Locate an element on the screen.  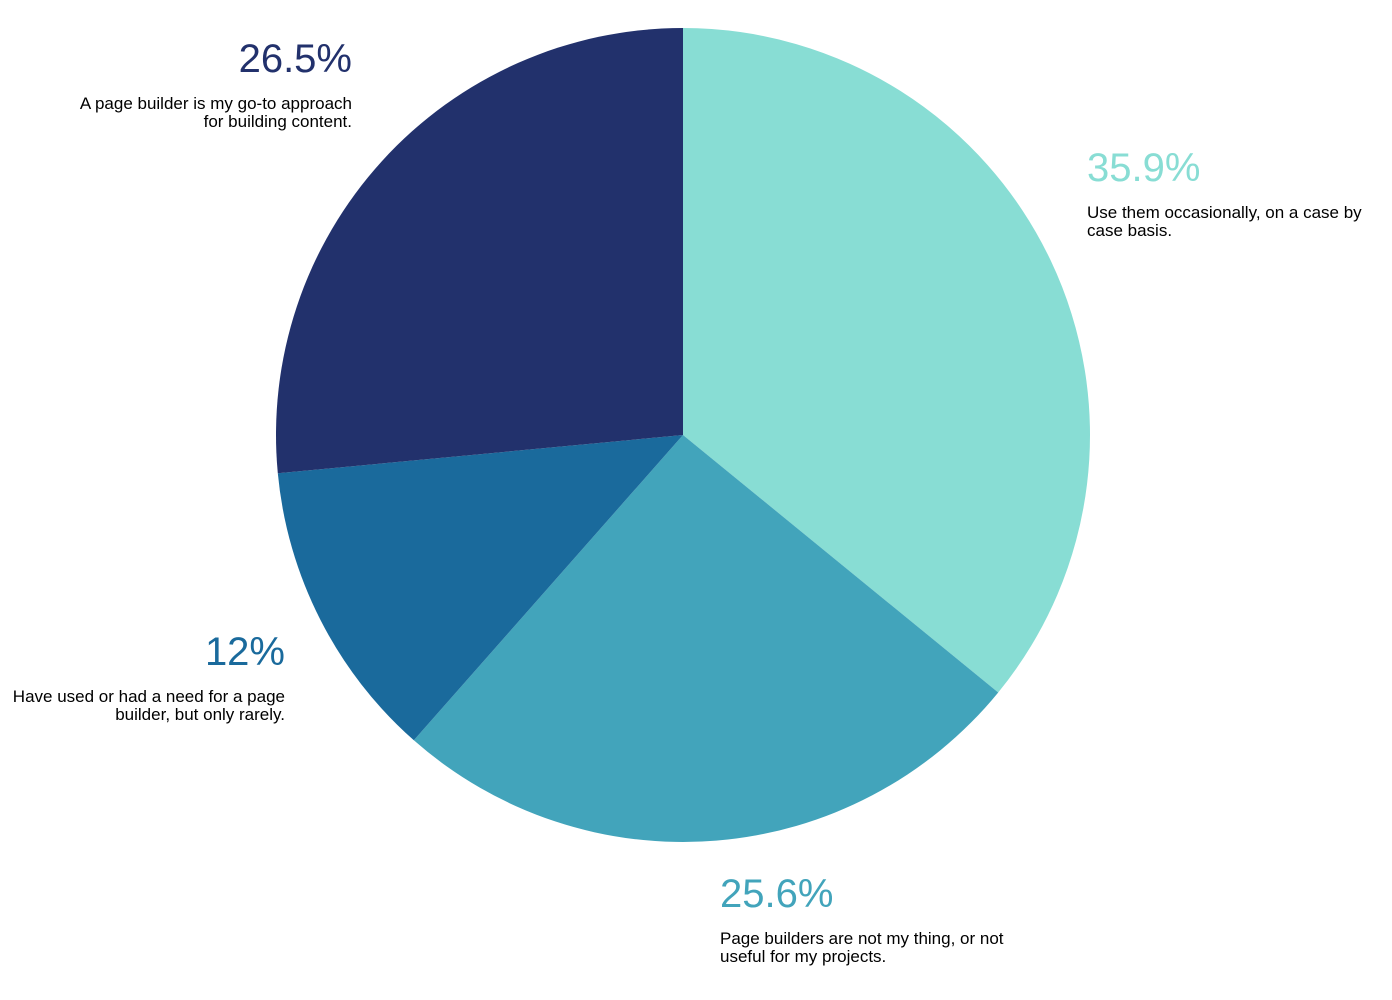
percent-label: 26.5% is located at coordinates (295, 59).